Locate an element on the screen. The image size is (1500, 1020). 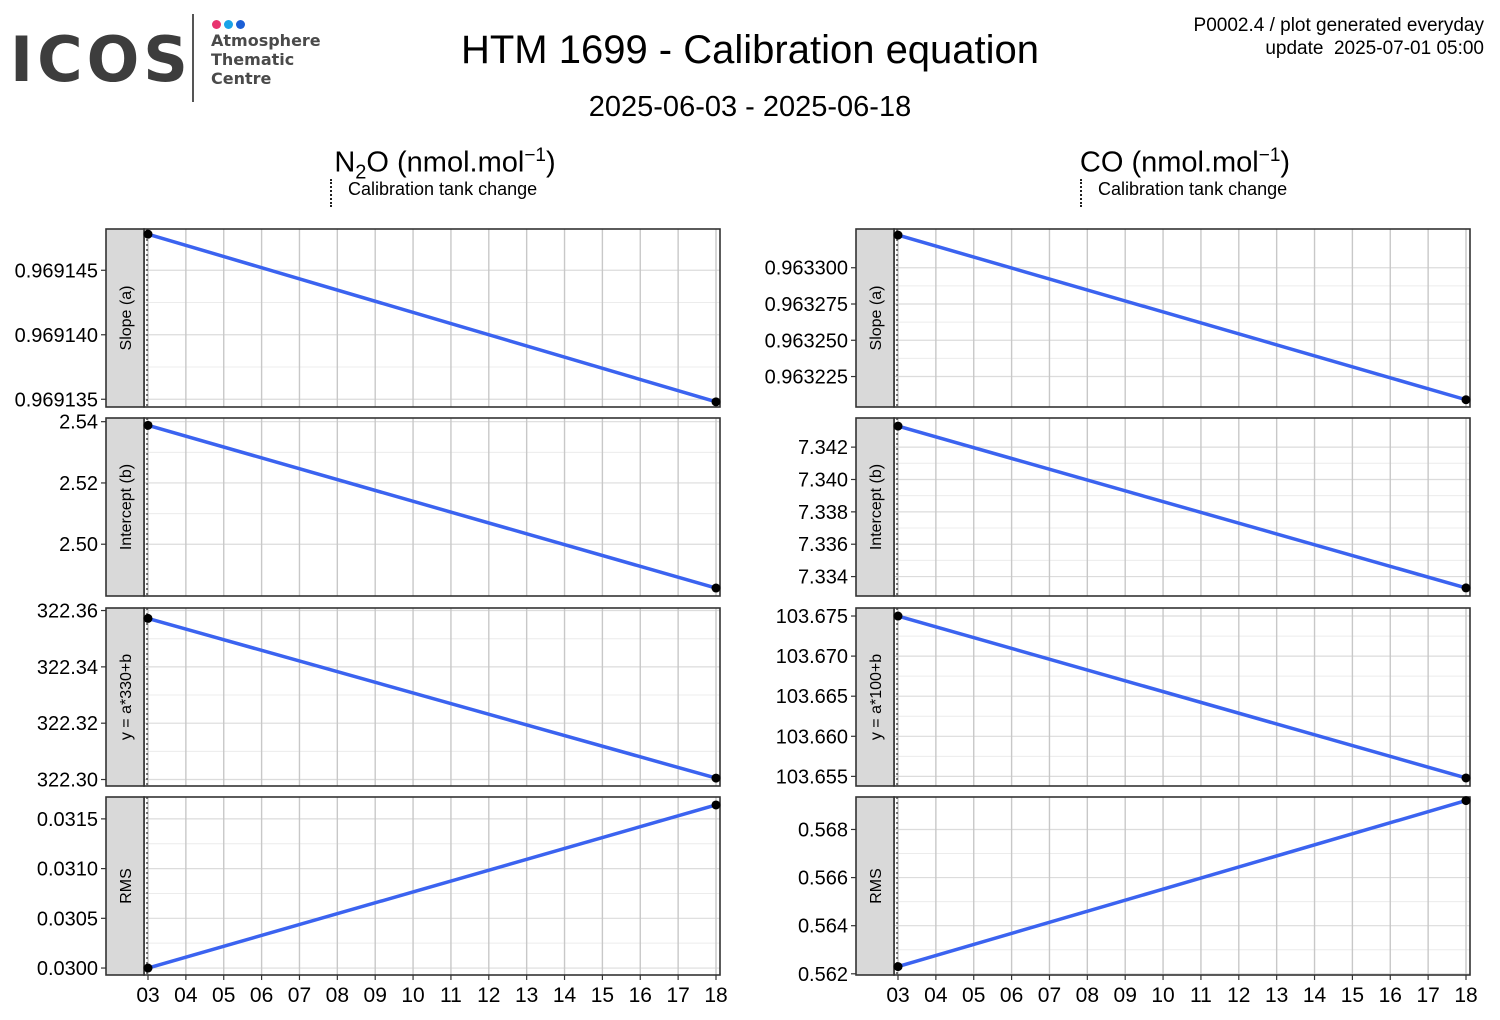
facet-strip-label: Intercept (b) is located at coordinates (876, 507).